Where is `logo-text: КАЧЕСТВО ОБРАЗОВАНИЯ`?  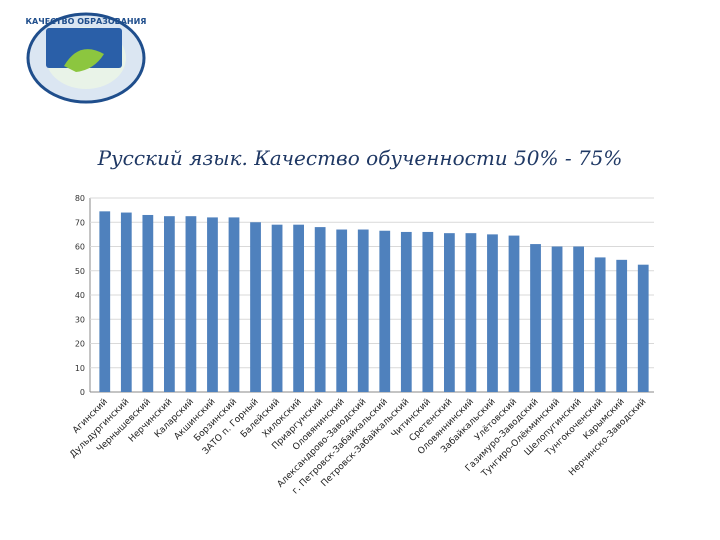
logo-text: КАЧЕСТВО ОБРАЗОВАНИЯ is located at coordinates (86, 21).